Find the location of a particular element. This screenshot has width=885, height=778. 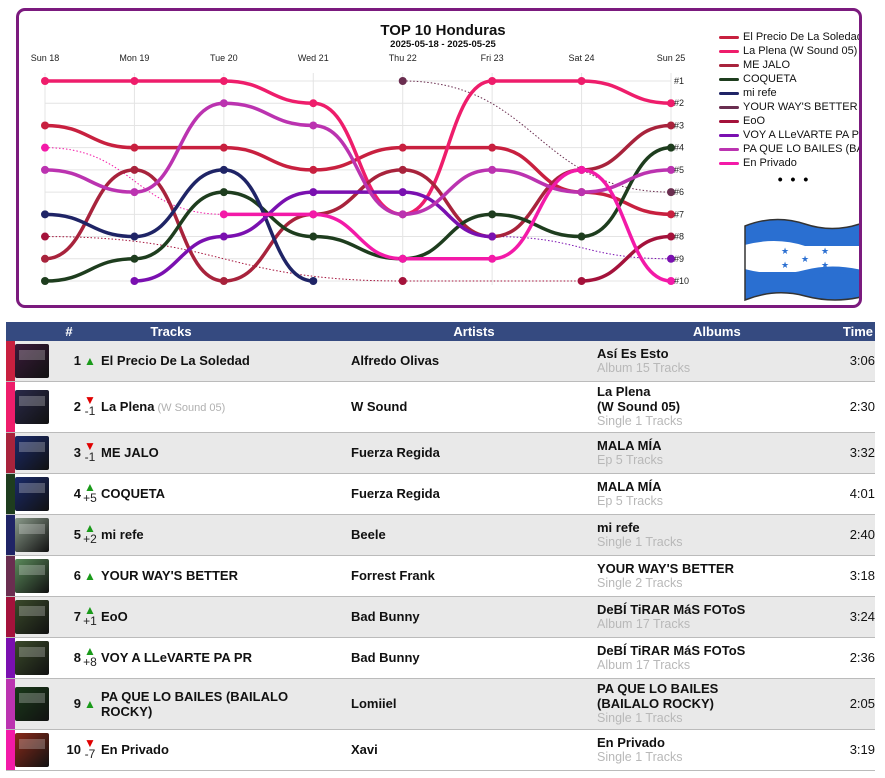

y-tick-label: #9 is located at coordinates (679, 259).